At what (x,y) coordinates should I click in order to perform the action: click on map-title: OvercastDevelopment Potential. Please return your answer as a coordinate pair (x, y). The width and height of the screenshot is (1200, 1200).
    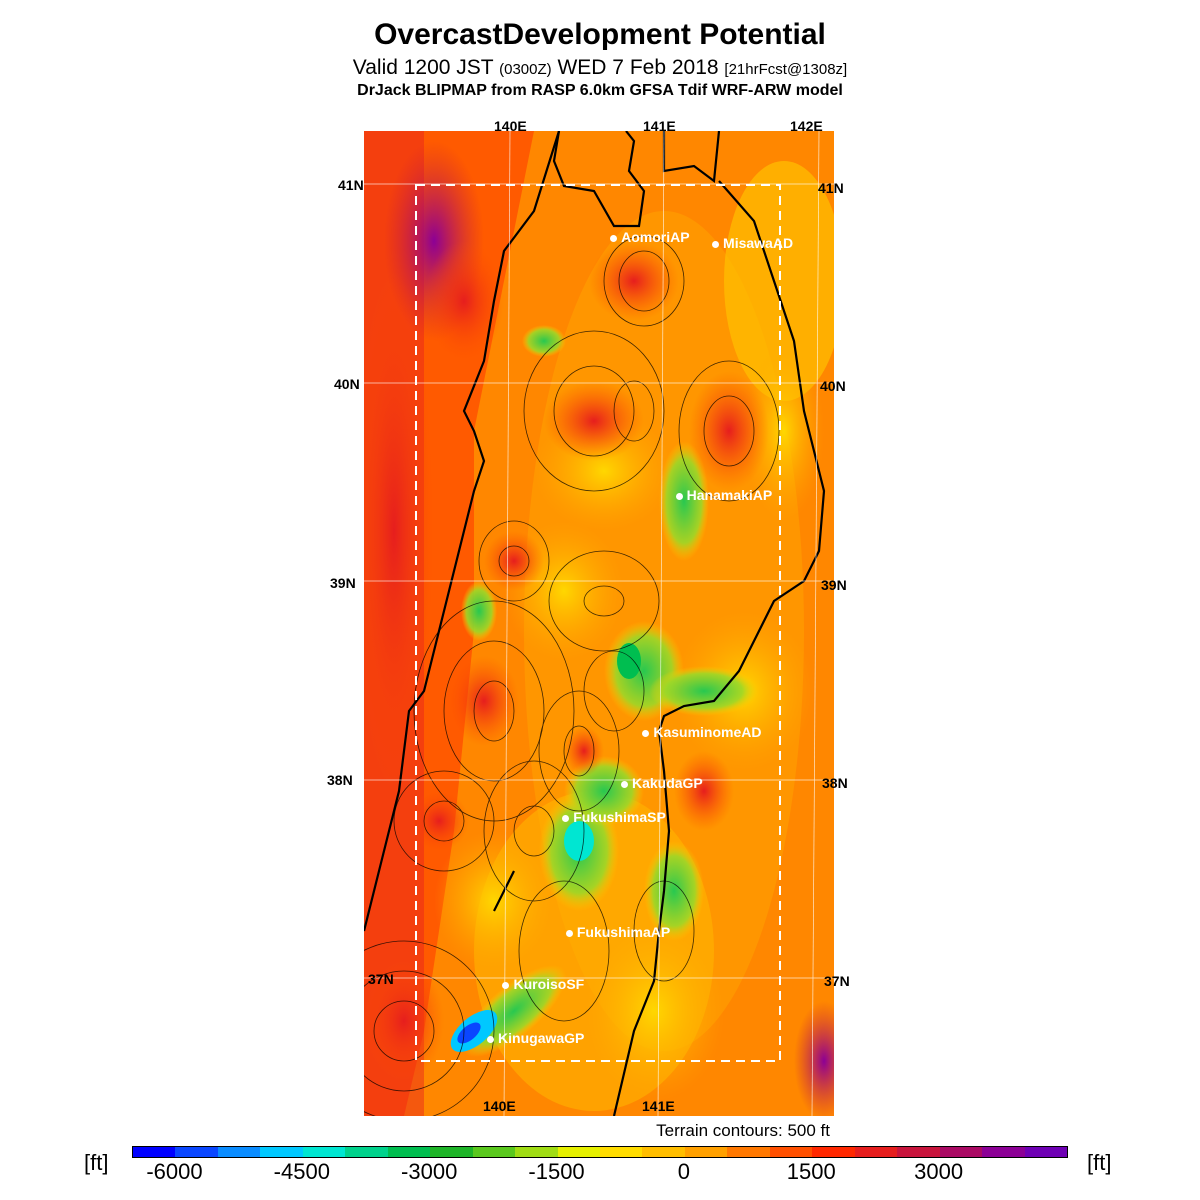
    Looking at the image, I should click on (600, 34).